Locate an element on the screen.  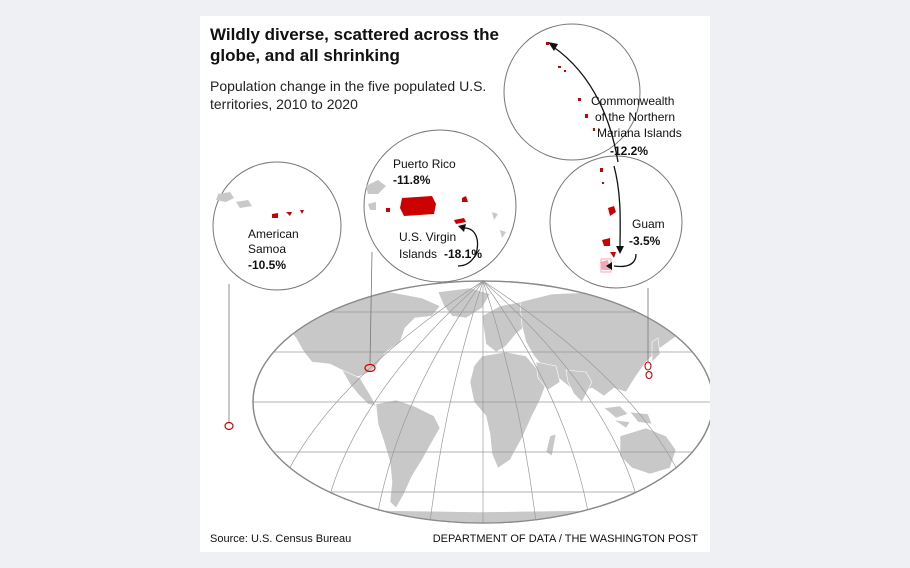
guam-highlight is located at coordinates (605, 265).